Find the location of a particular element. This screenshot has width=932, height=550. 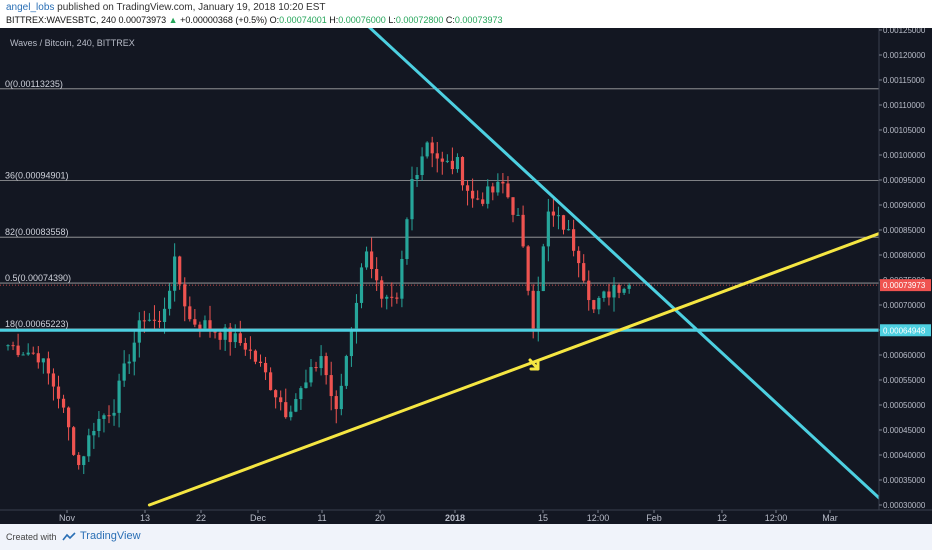

author-link: angel_lobs is located at coordinates (30, 7).